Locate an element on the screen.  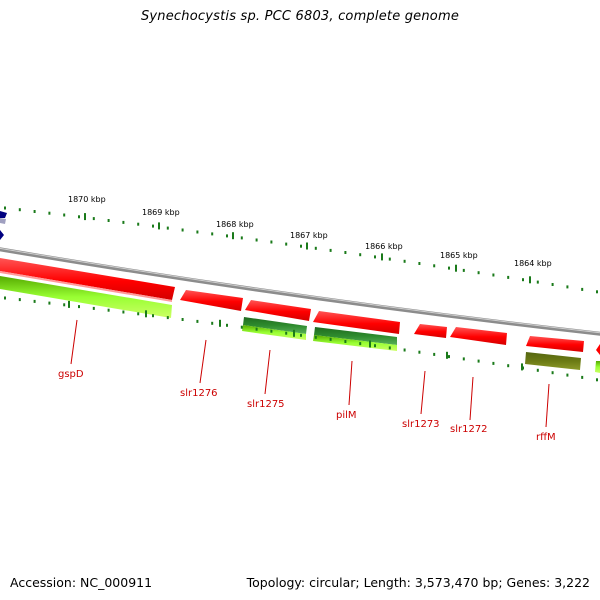
grey-feature is located at coordinates (3, 221).